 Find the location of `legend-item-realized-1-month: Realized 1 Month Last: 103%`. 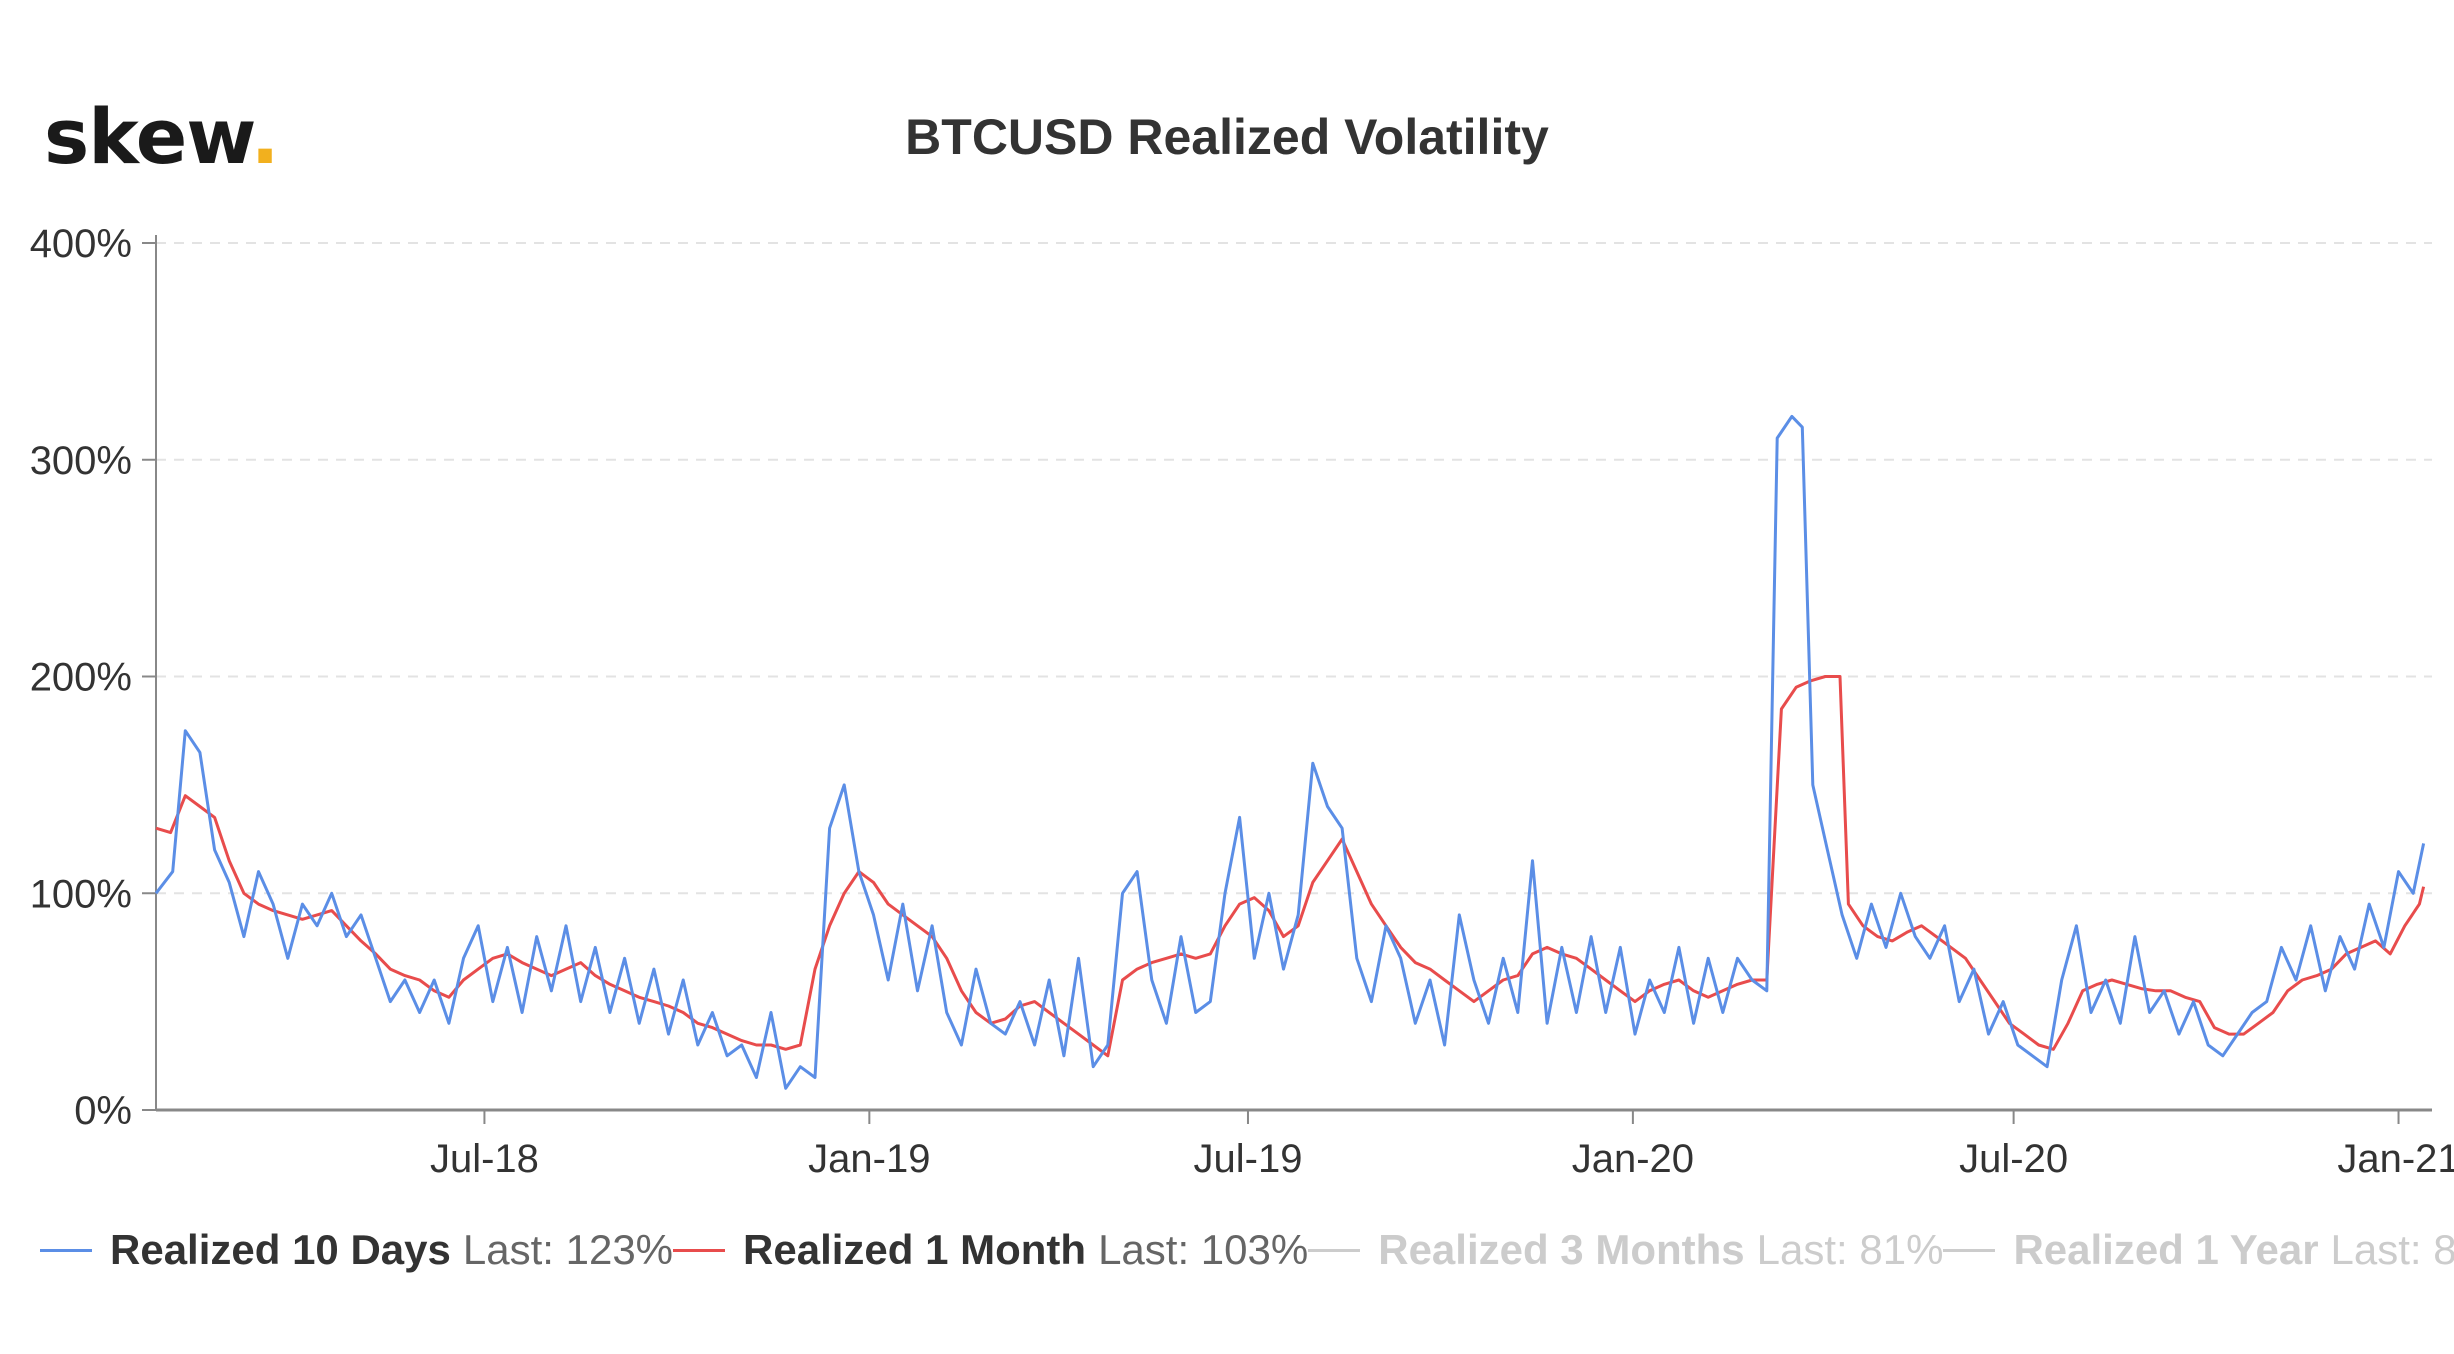

legend-item-realized-1-month: Realized 1 Month Last: 103% is located at coordinates (990, 1250).